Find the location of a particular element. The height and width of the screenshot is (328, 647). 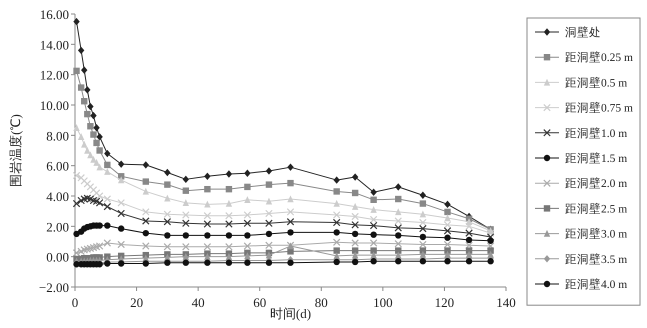

legend-label: 距洞壁3.0 m is located at coordinates (596, 233).